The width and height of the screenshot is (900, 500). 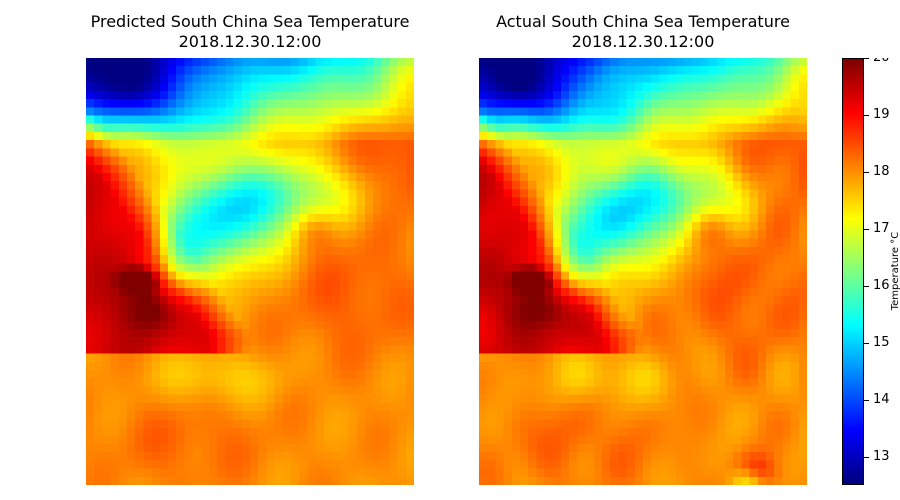 I want to click on colorbar-tick-label: 19, so click(x=881, y=114).